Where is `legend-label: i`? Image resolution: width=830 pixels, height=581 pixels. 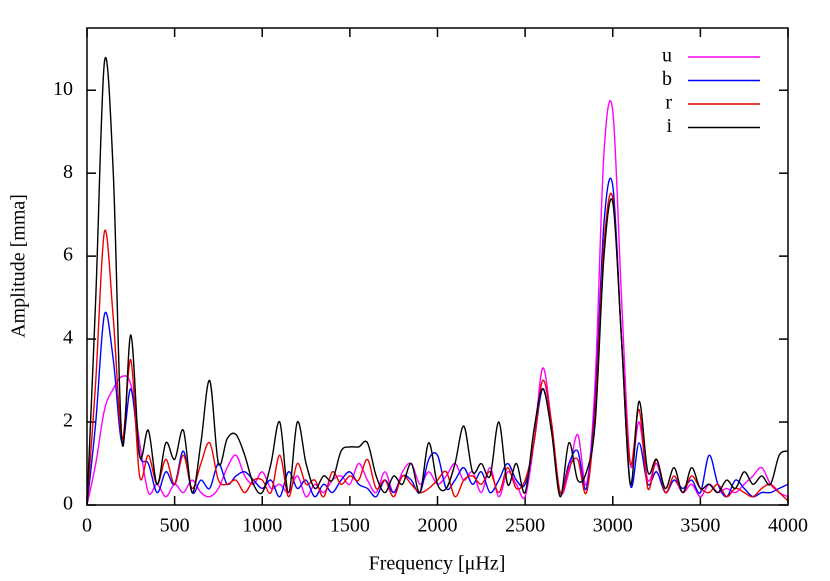 legend-label: i is located at coordinates (669, 126).